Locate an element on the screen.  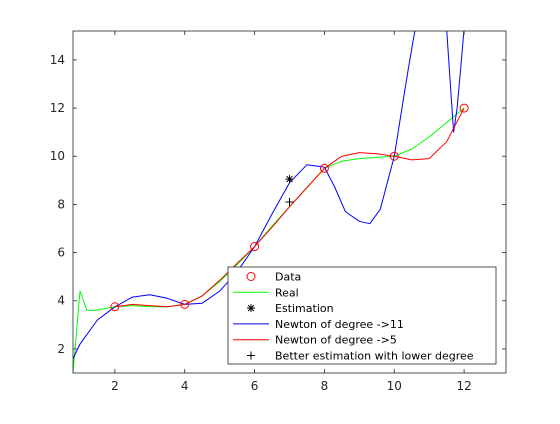
legend-swatch-better-estimation-with-lower-degree is located at coordinates (251, 355).